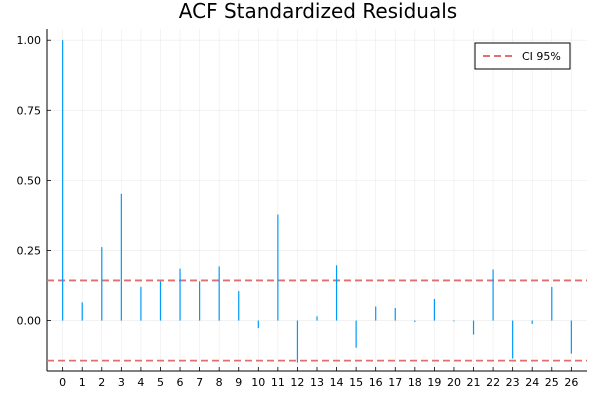 This screenshot has height=400, width=600. What do you see at coordinates (101, 382) in the screenshot?
I see `x-tick-label: 2` at bounding box center [101, 382].